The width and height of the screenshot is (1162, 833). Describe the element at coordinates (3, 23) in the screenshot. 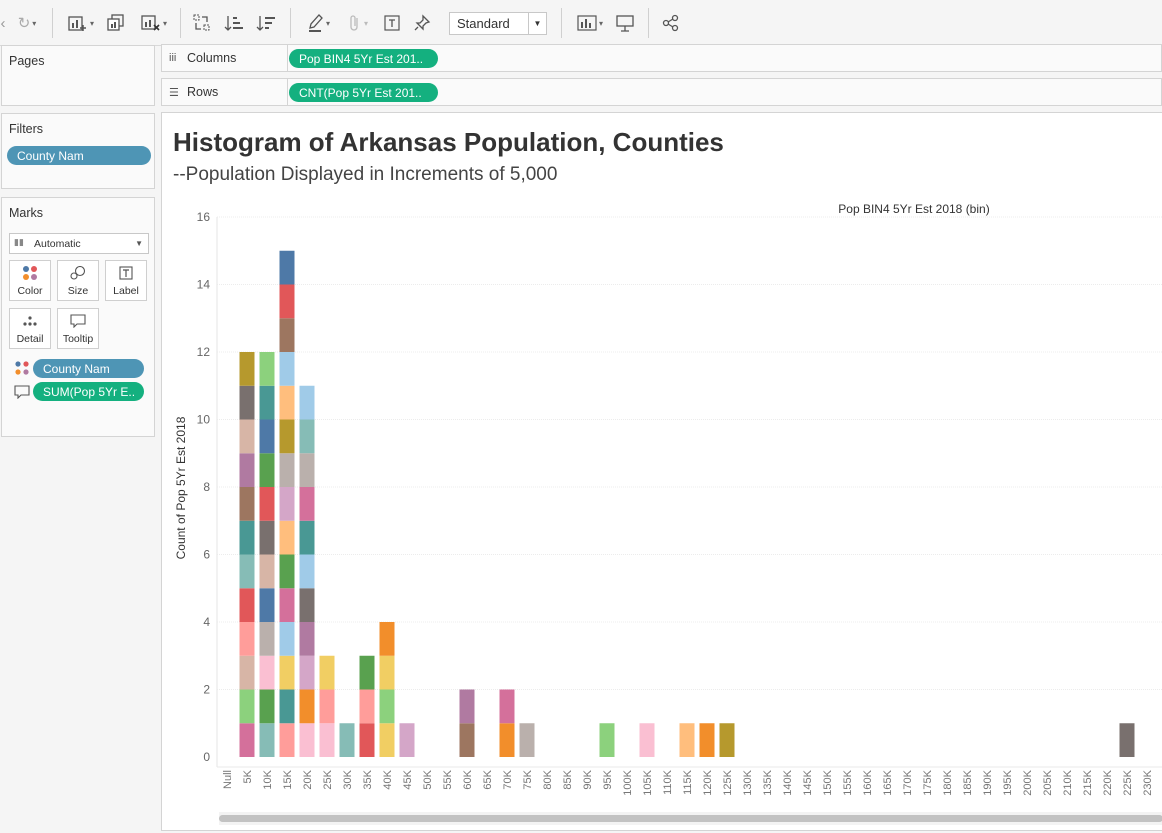

I see `back-arrow-icon: ‹` at that location.